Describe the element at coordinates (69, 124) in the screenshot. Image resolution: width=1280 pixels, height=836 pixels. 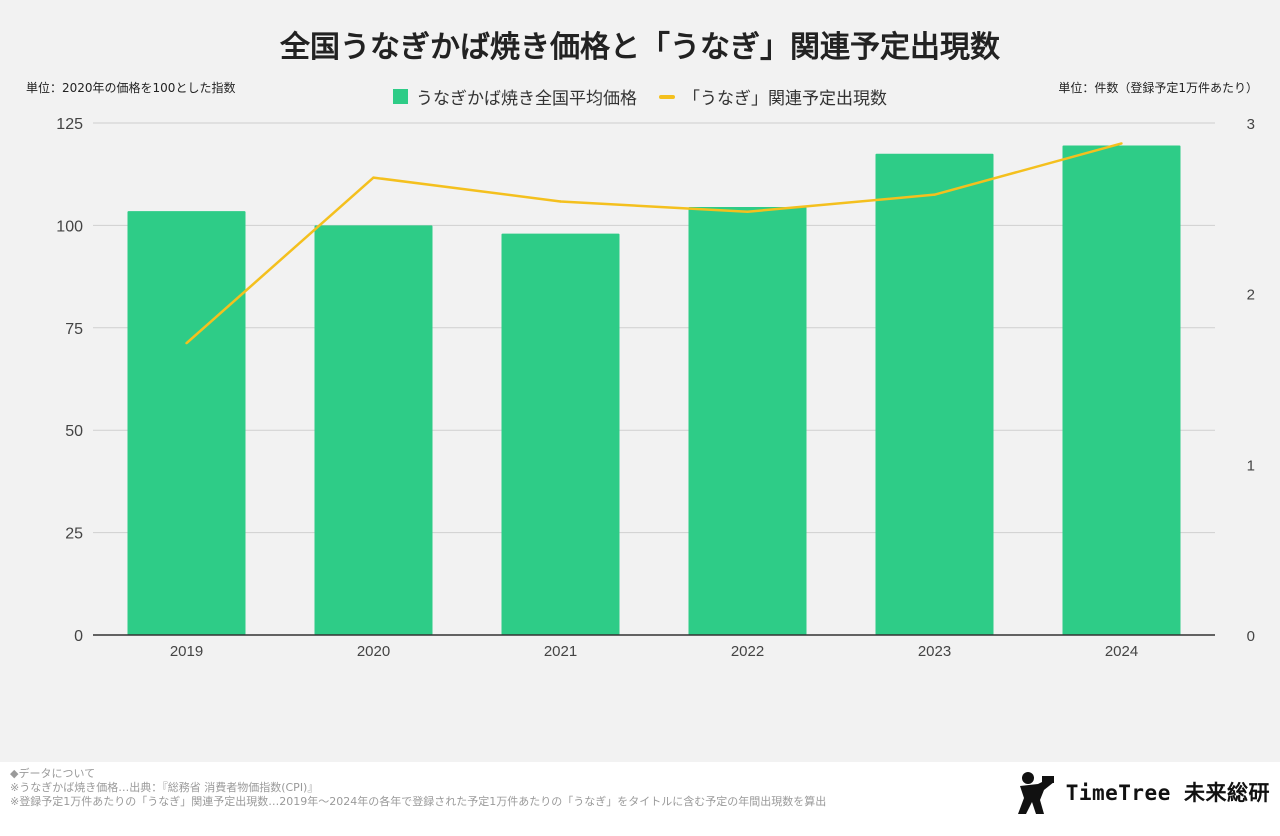
I see `left-axis-tick-label: 125` at that location.